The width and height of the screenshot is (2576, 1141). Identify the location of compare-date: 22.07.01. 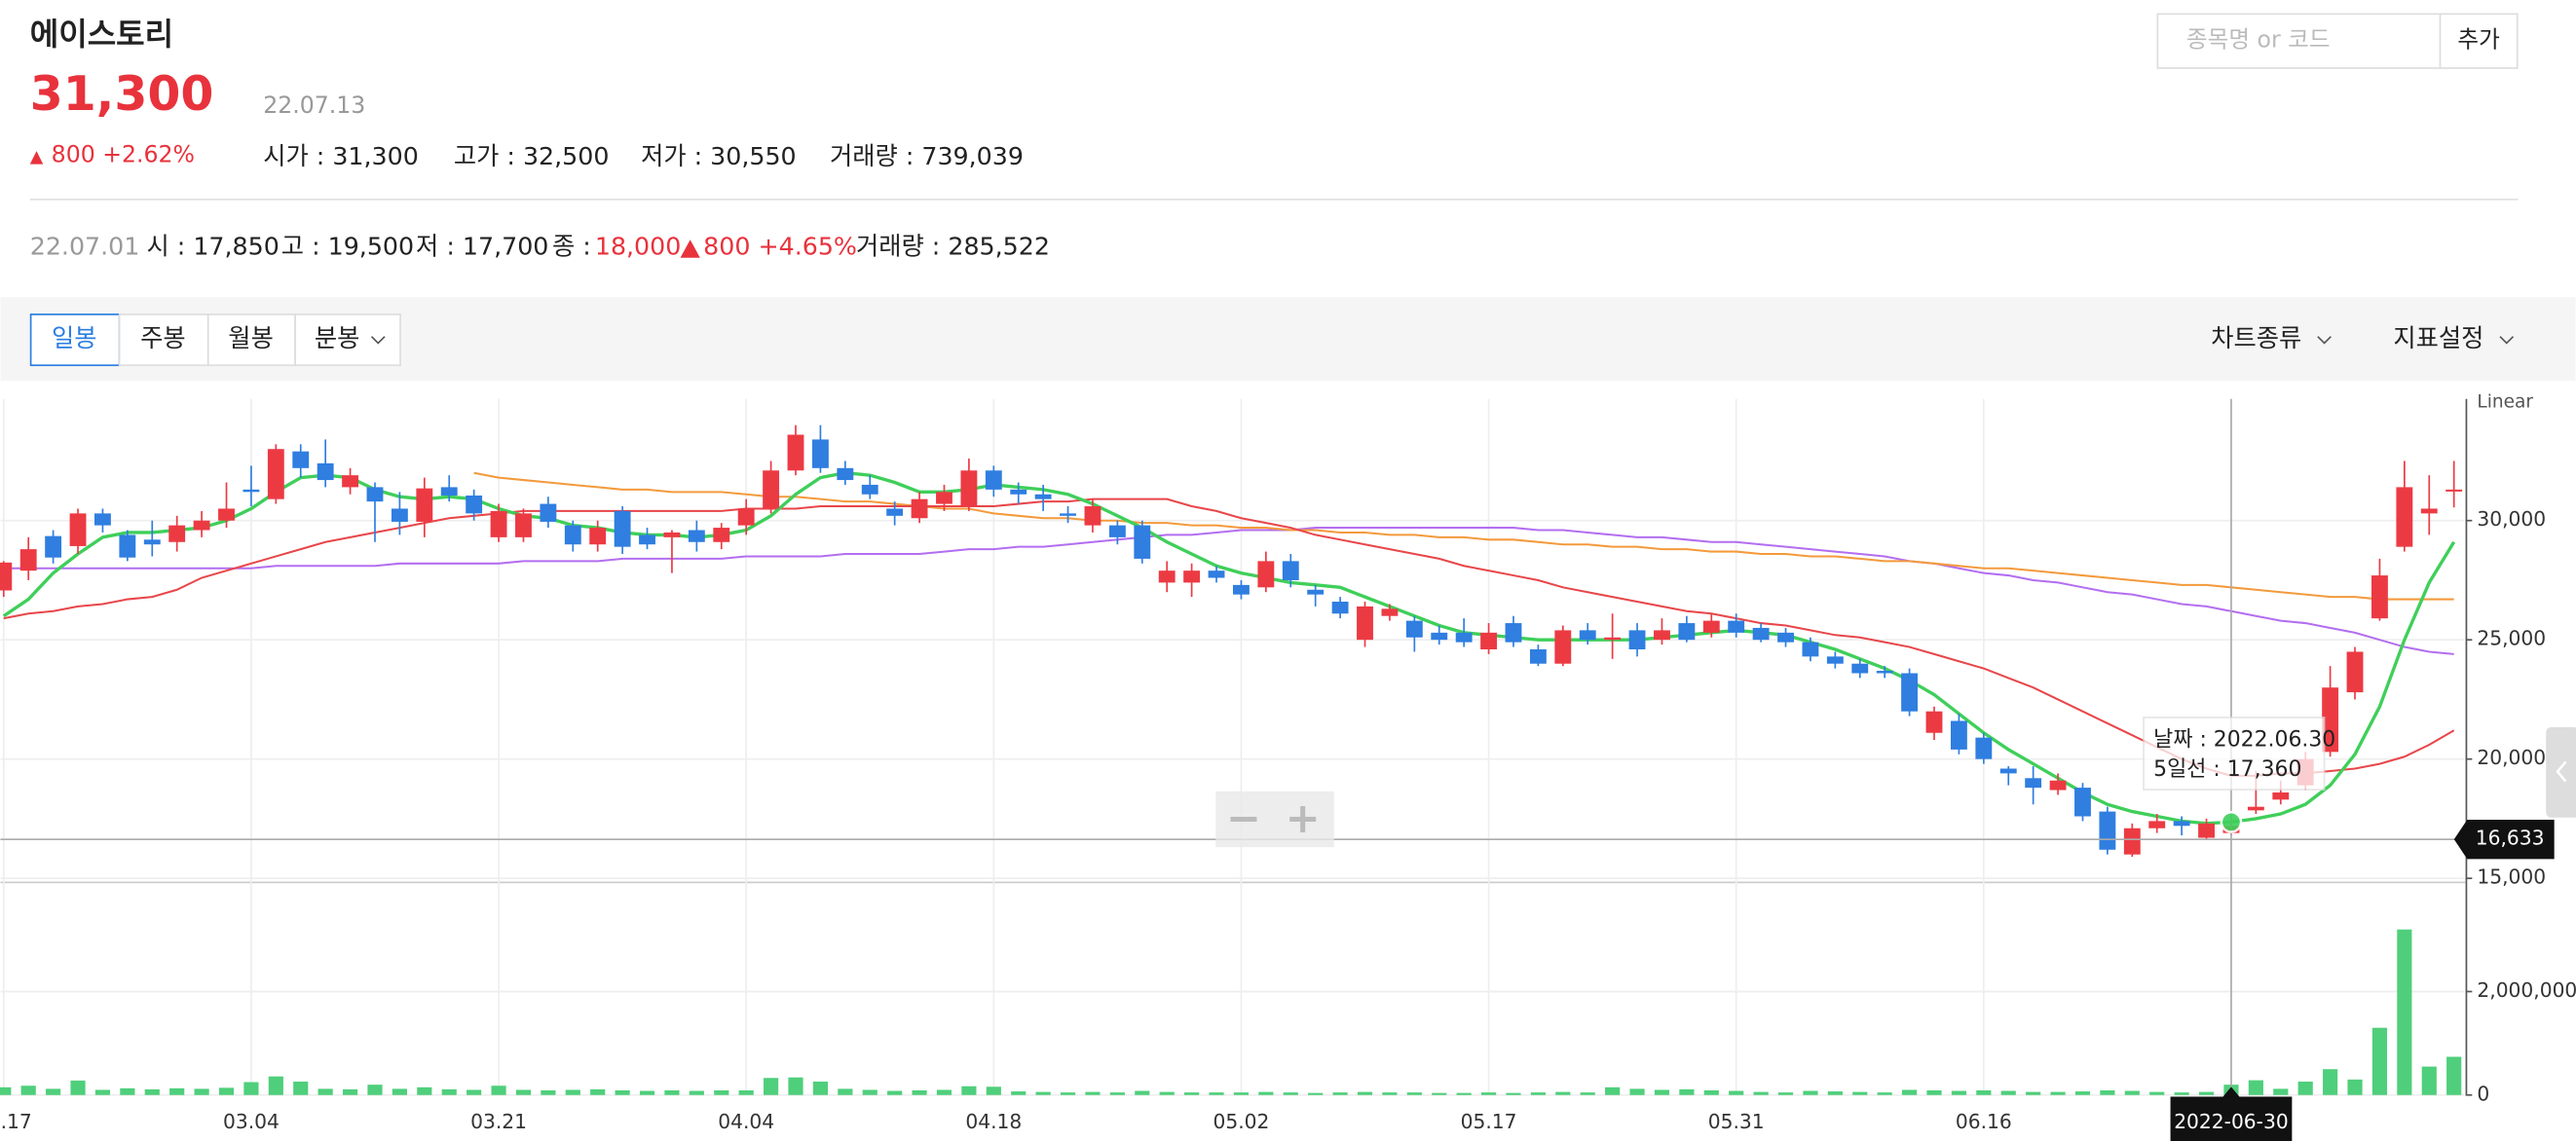
(85, 247).